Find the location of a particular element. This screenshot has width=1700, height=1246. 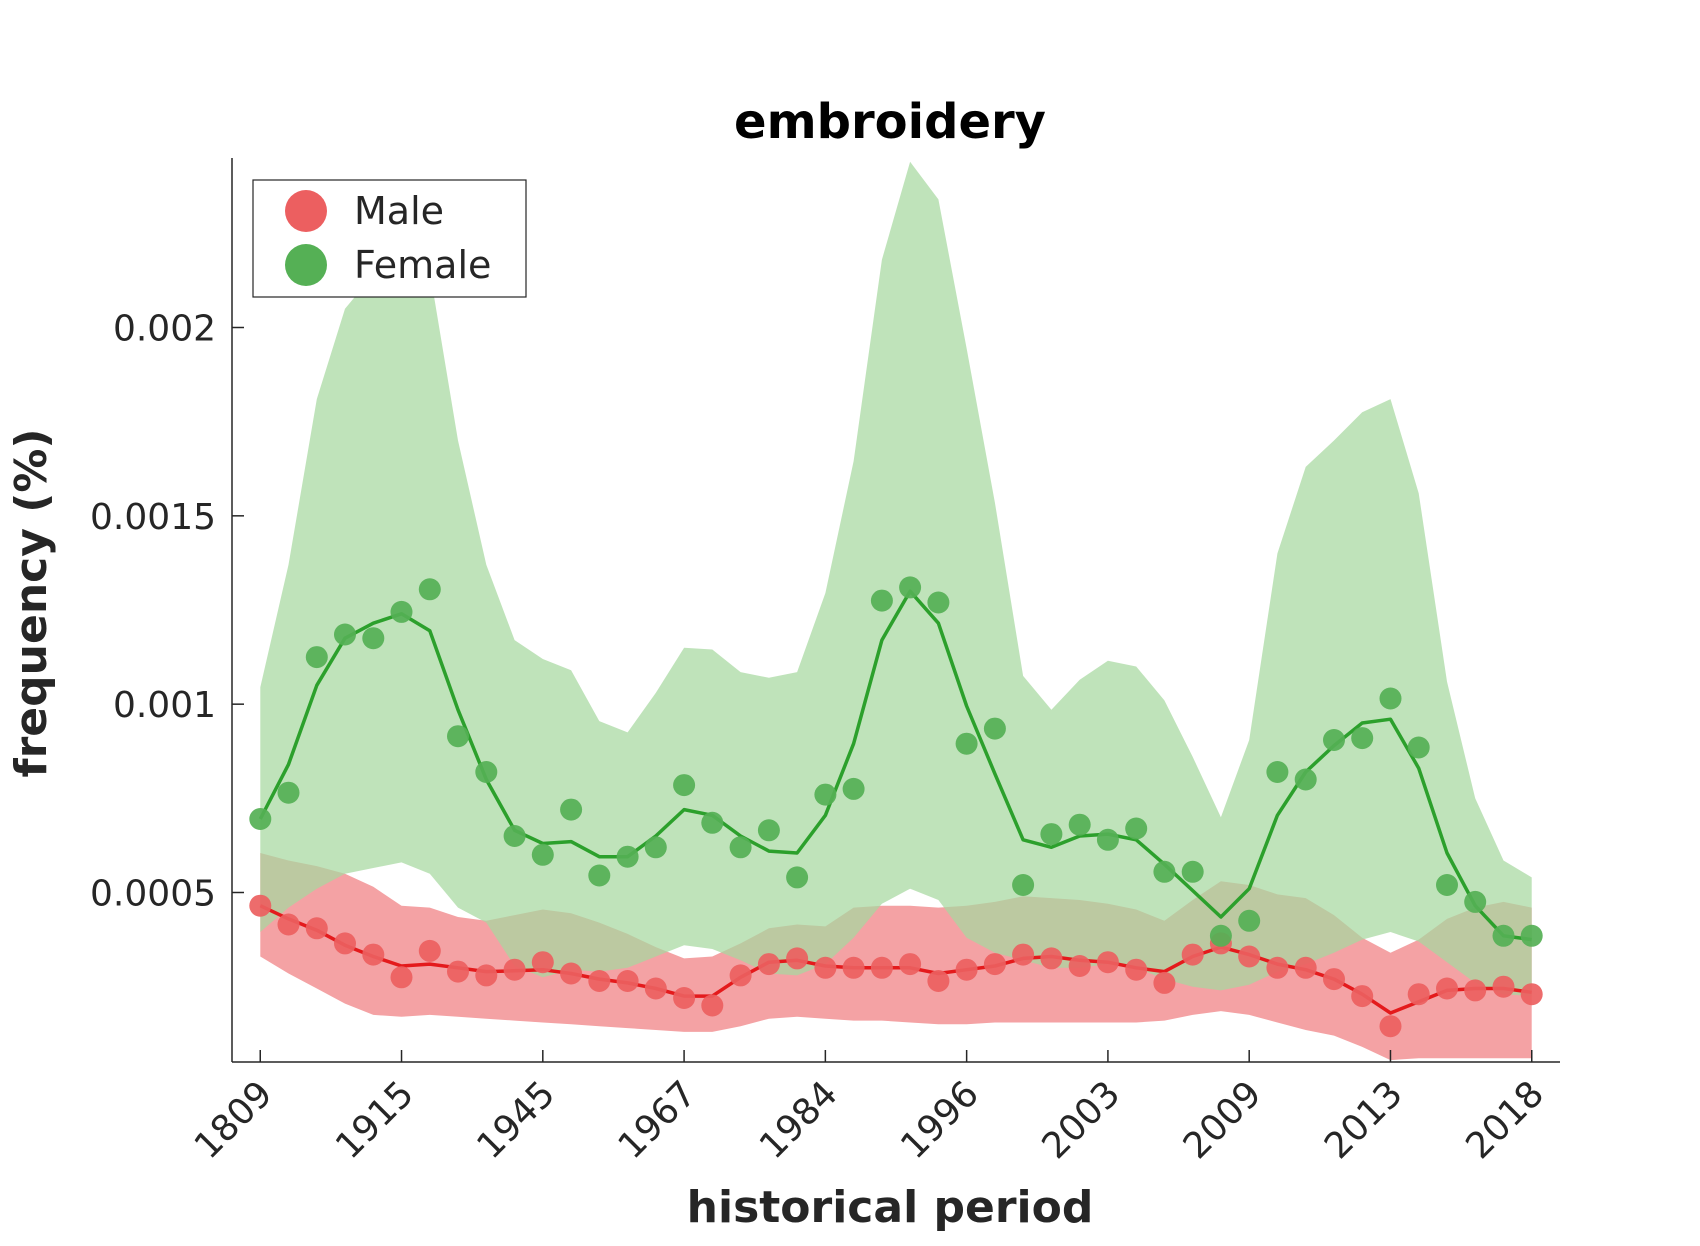

y-tick-label: 0.0015 is located at coordinates (153, 517).